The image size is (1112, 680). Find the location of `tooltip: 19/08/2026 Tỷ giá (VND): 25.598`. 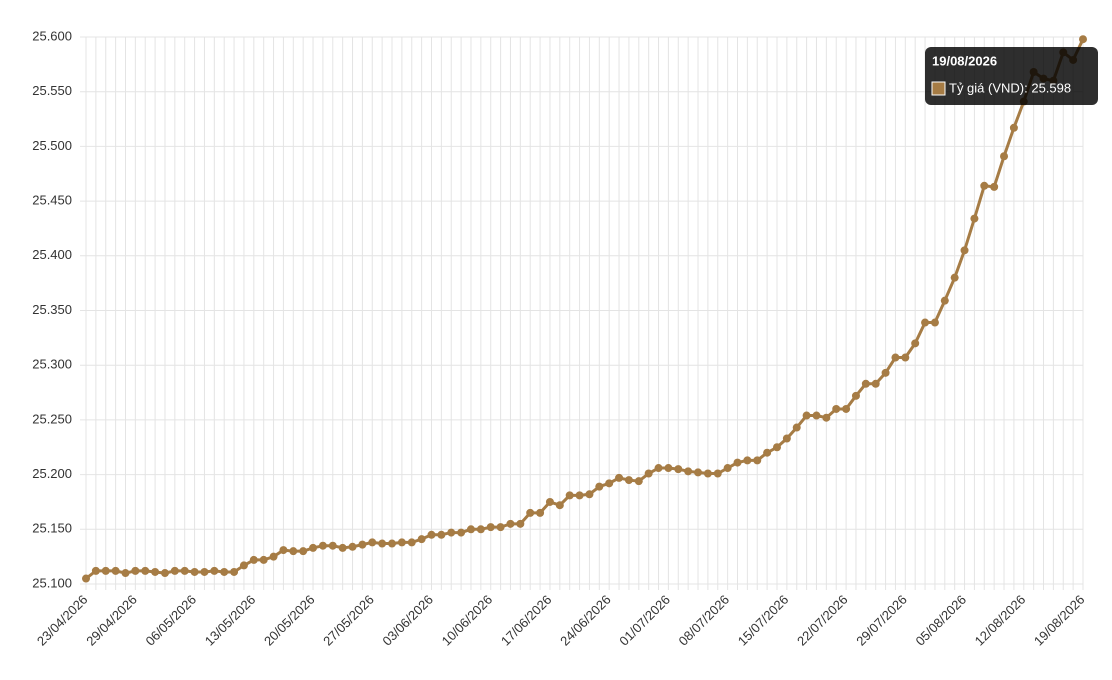

tooltip: 19/08/2026 Tỷ giá (VND): 25.598 is located at coordinates (1011, 76).